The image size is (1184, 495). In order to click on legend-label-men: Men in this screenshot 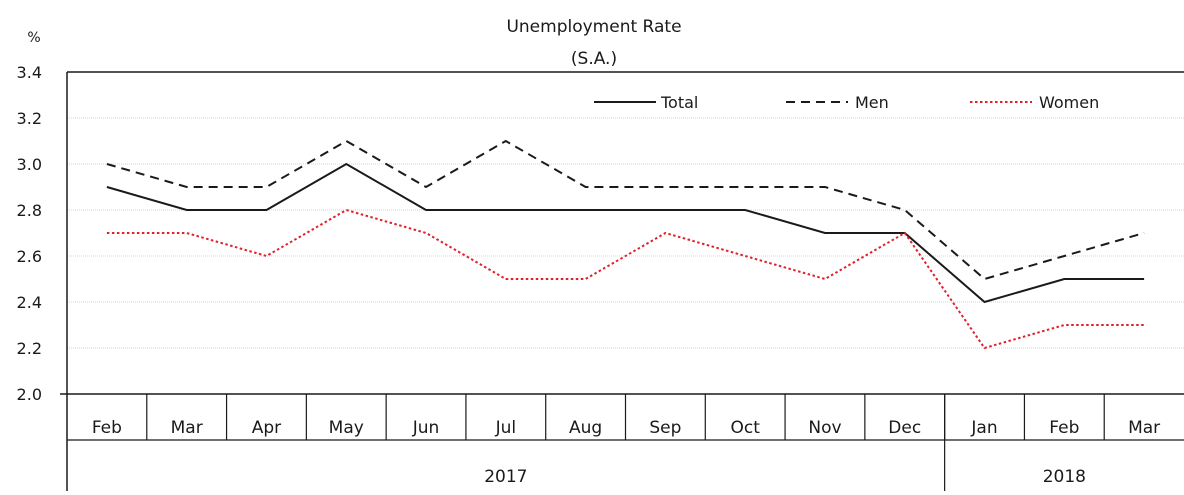, I will do `click(872, 102)`.